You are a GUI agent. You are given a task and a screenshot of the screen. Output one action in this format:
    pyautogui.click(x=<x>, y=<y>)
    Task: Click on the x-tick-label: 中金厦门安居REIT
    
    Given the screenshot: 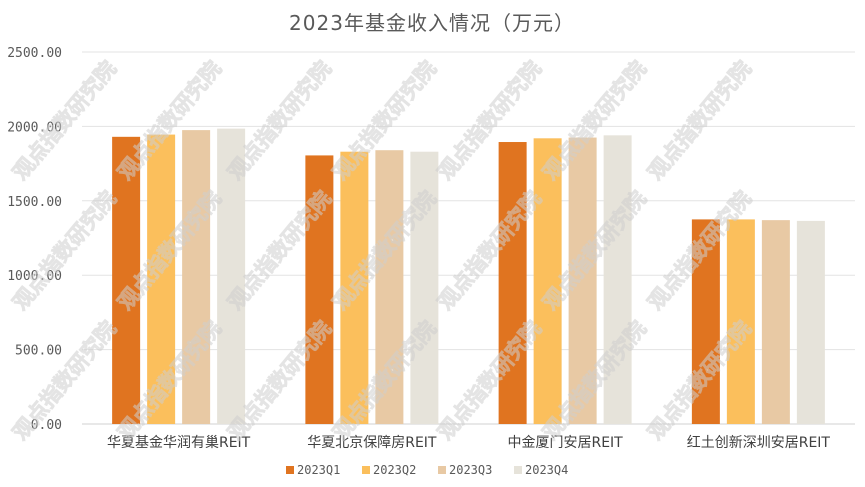 What is the action you would take?
    pyautogui.click(x=565, y=443)
    